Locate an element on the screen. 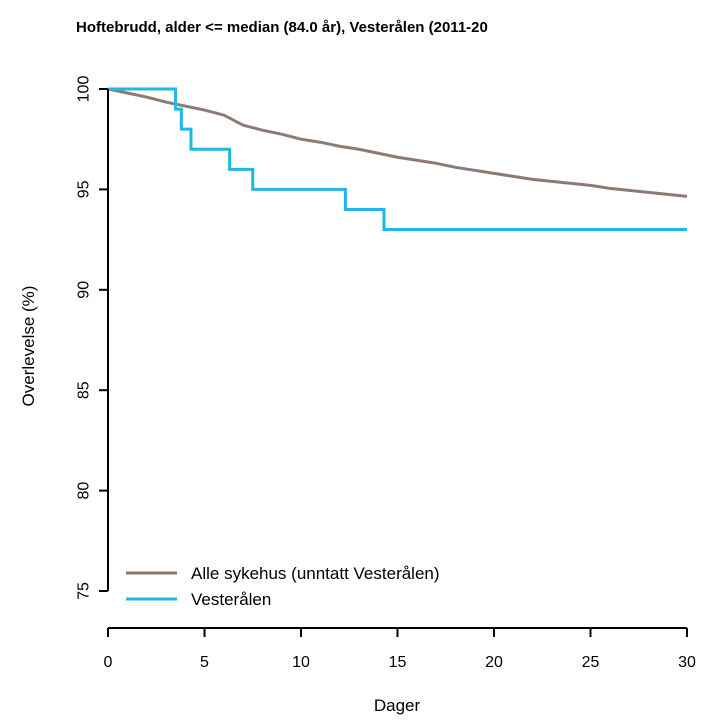  y-tick-label: 100 is located at coordinates (84, 89).